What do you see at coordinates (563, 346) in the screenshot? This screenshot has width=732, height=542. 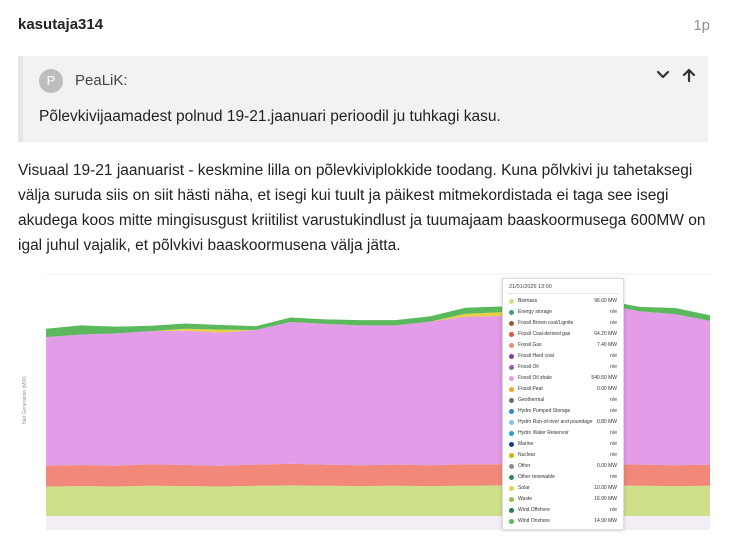 I see `tooltip-row: Fossil Gas 7.40 MW` at bounding box center [563, 346].